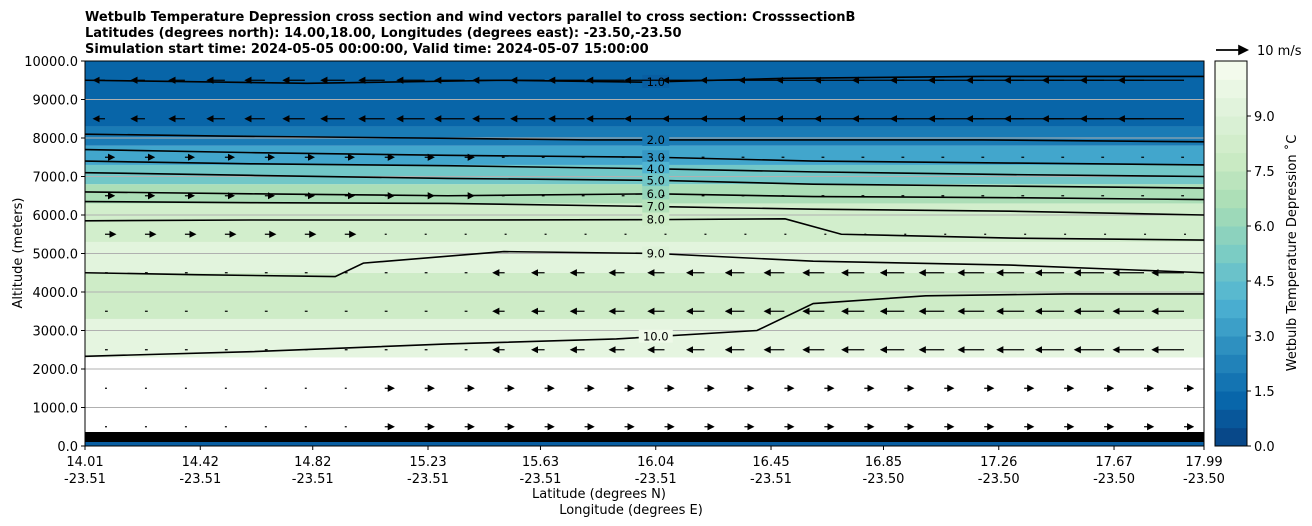  I want to click on colorbar-tick-label: 7.5, so click(1264, 172).